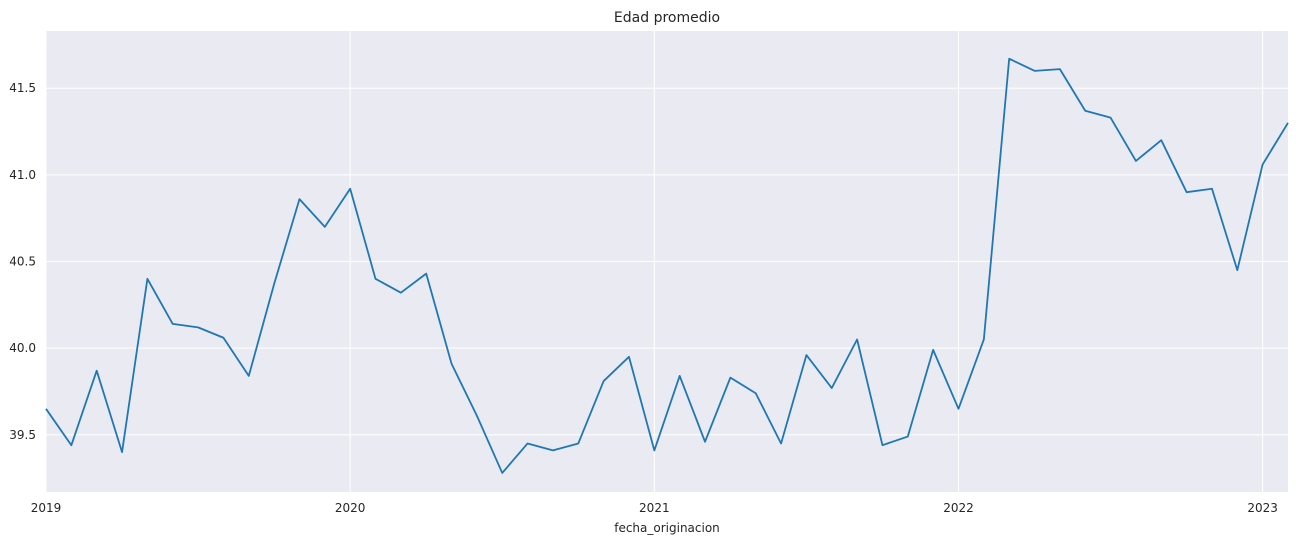 This screenshot has height=545, width=1296. What do you see at coordinates (667, 18) in the screenshot?
I see `chart-title: Edad promedio` at bounding box center [667, 18].